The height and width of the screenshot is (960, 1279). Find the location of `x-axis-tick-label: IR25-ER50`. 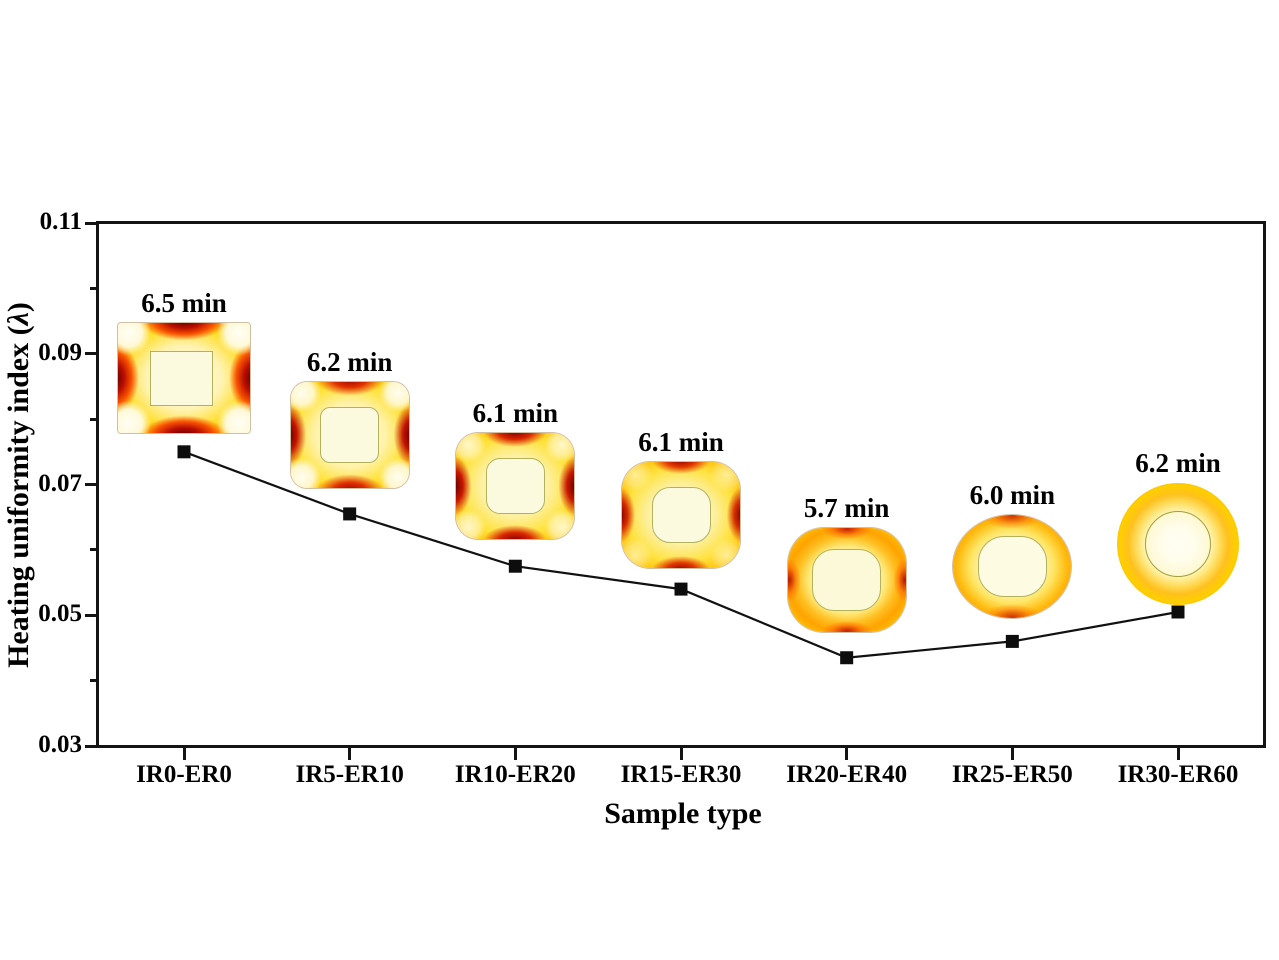

x-axis-tick-label: IR25-ER50 is located at coordinates (1012, 774).